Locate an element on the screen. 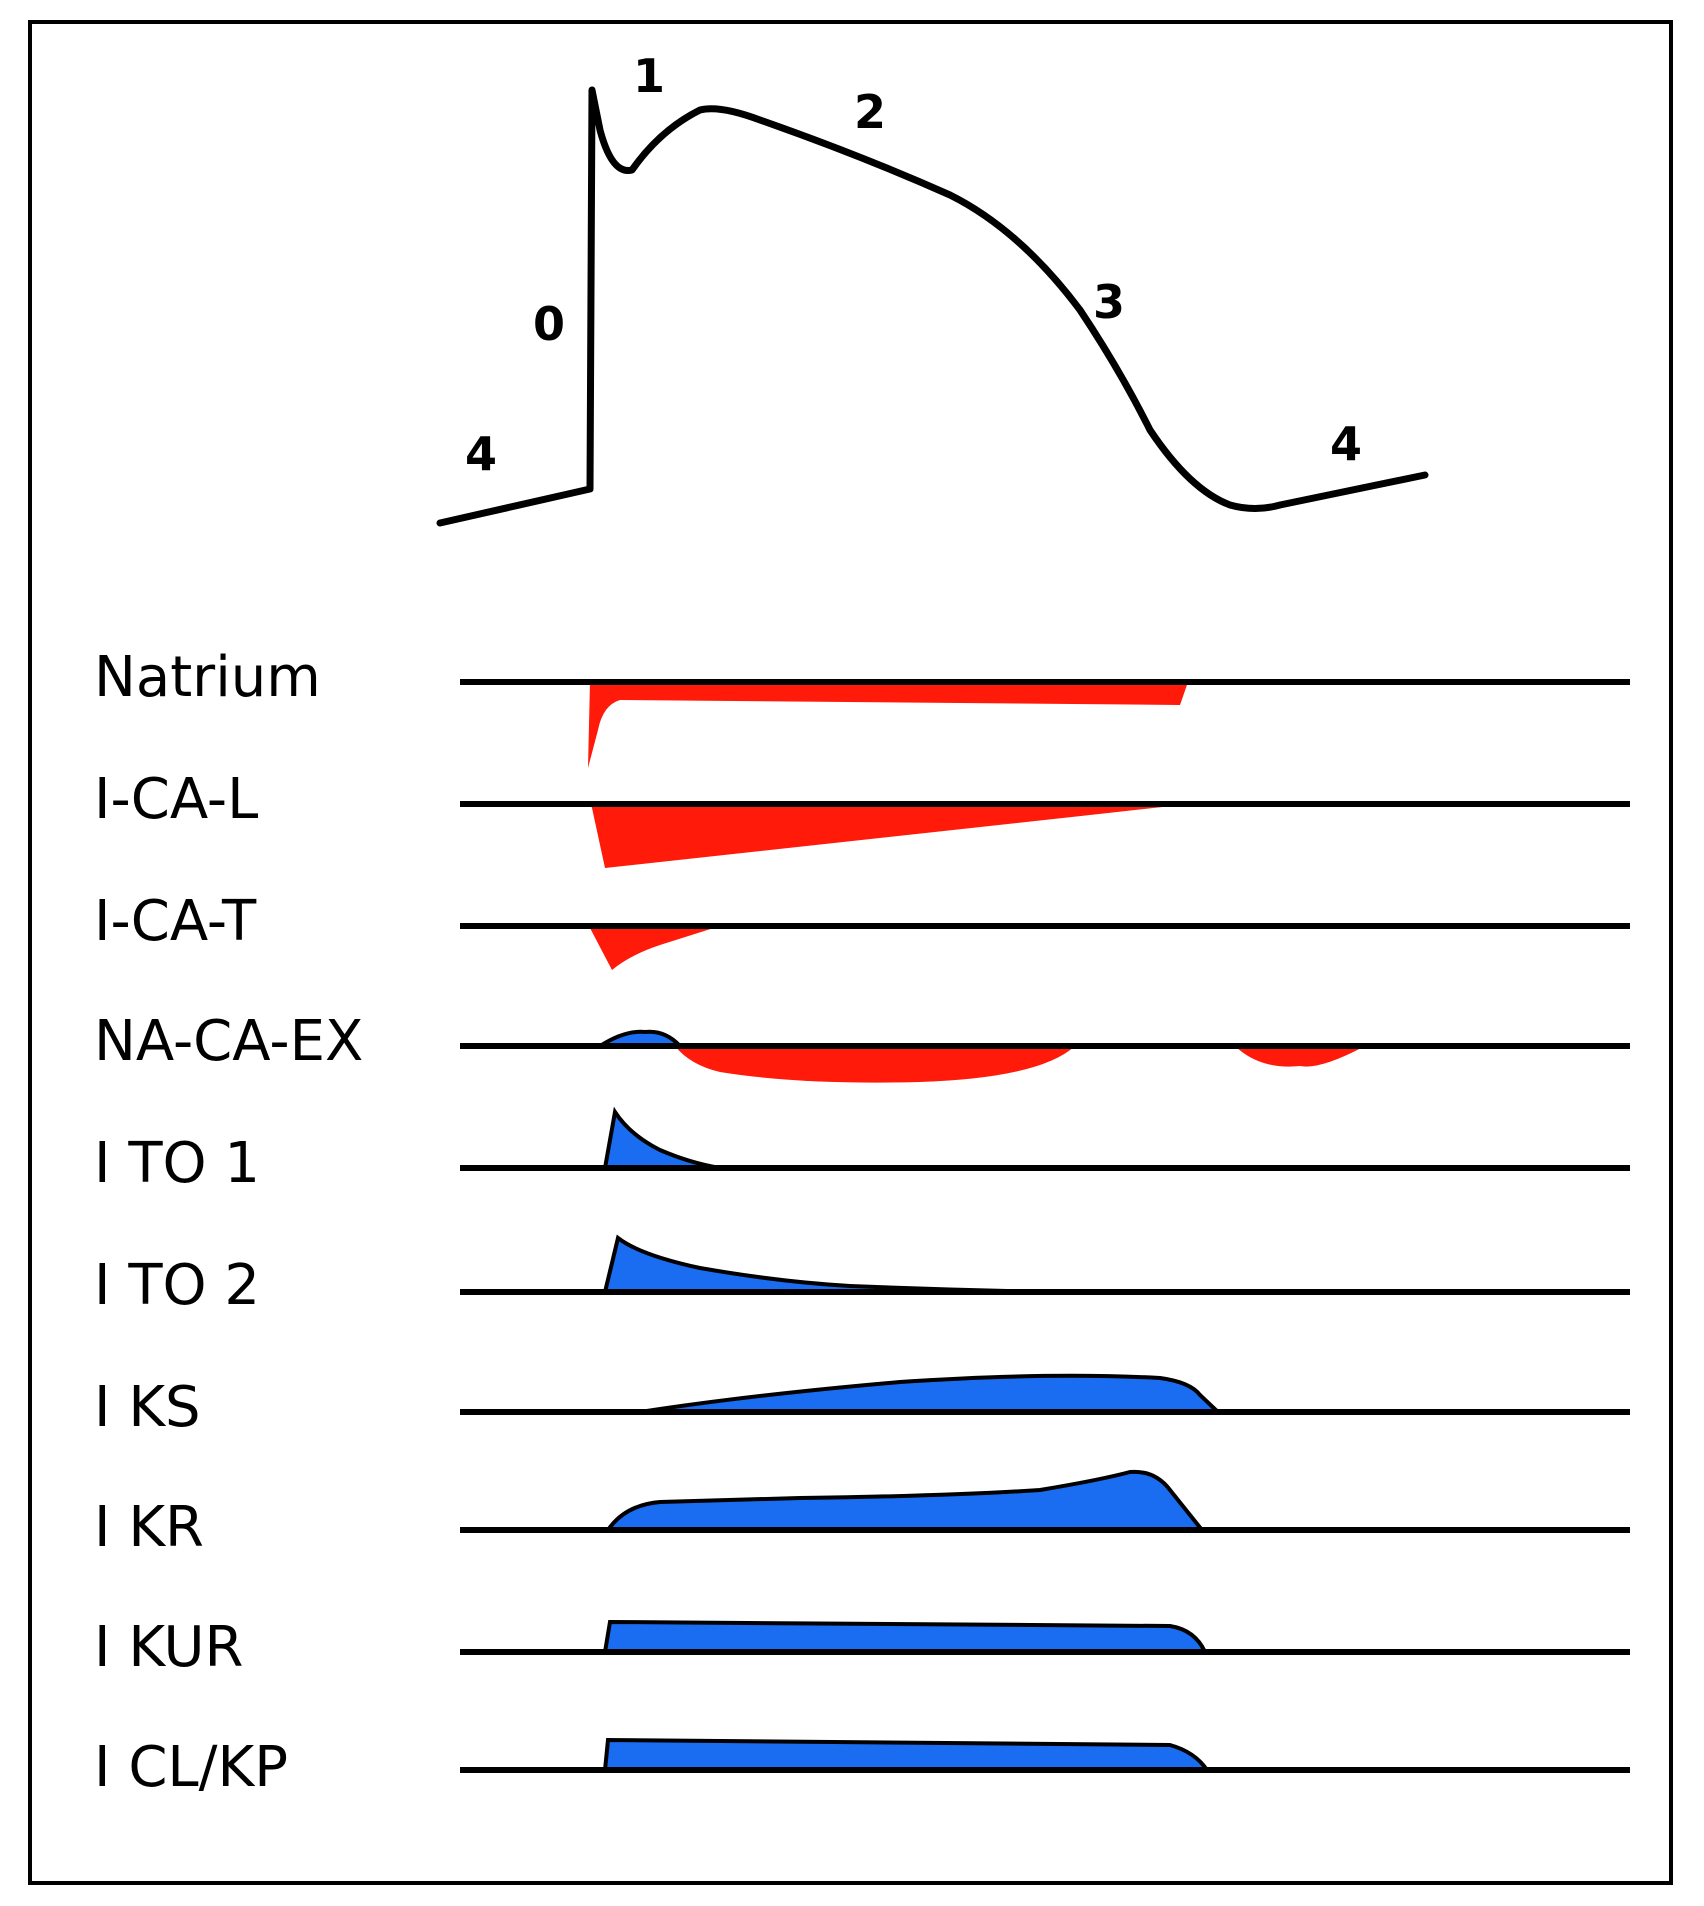 This screenshot has height=1906, width=1704. i-kur-outward-area is located at coordinates (905, 1636).